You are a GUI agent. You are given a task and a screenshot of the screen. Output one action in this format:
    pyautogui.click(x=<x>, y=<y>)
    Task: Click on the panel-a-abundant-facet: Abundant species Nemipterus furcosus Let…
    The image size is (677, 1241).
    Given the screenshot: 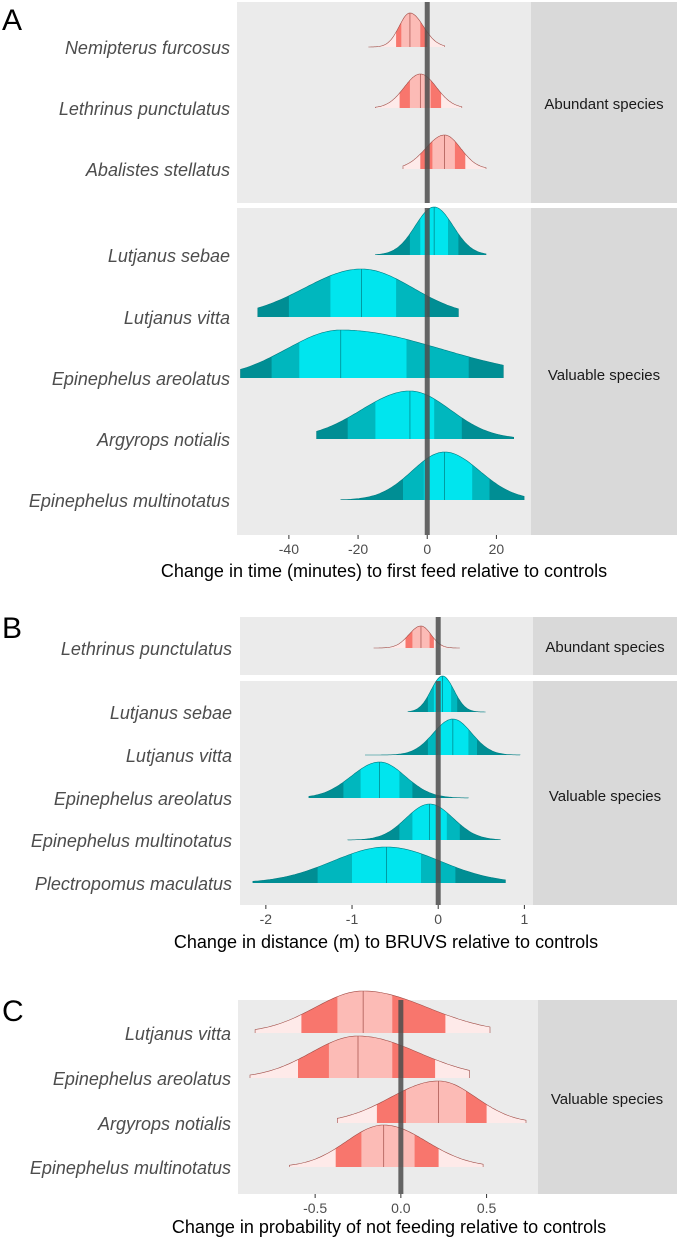 What is the action you would take?
    pyautogui.click(x=368, y=102)
    